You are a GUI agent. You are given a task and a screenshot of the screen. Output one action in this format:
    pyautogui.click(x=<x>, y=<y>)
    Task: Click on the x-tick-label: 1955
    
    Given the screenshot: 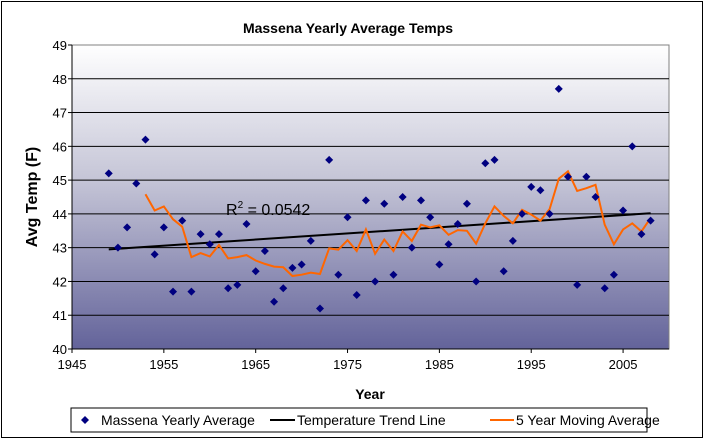 What is the action you would take?
    pyautogui.click(x=163, y=364)
    